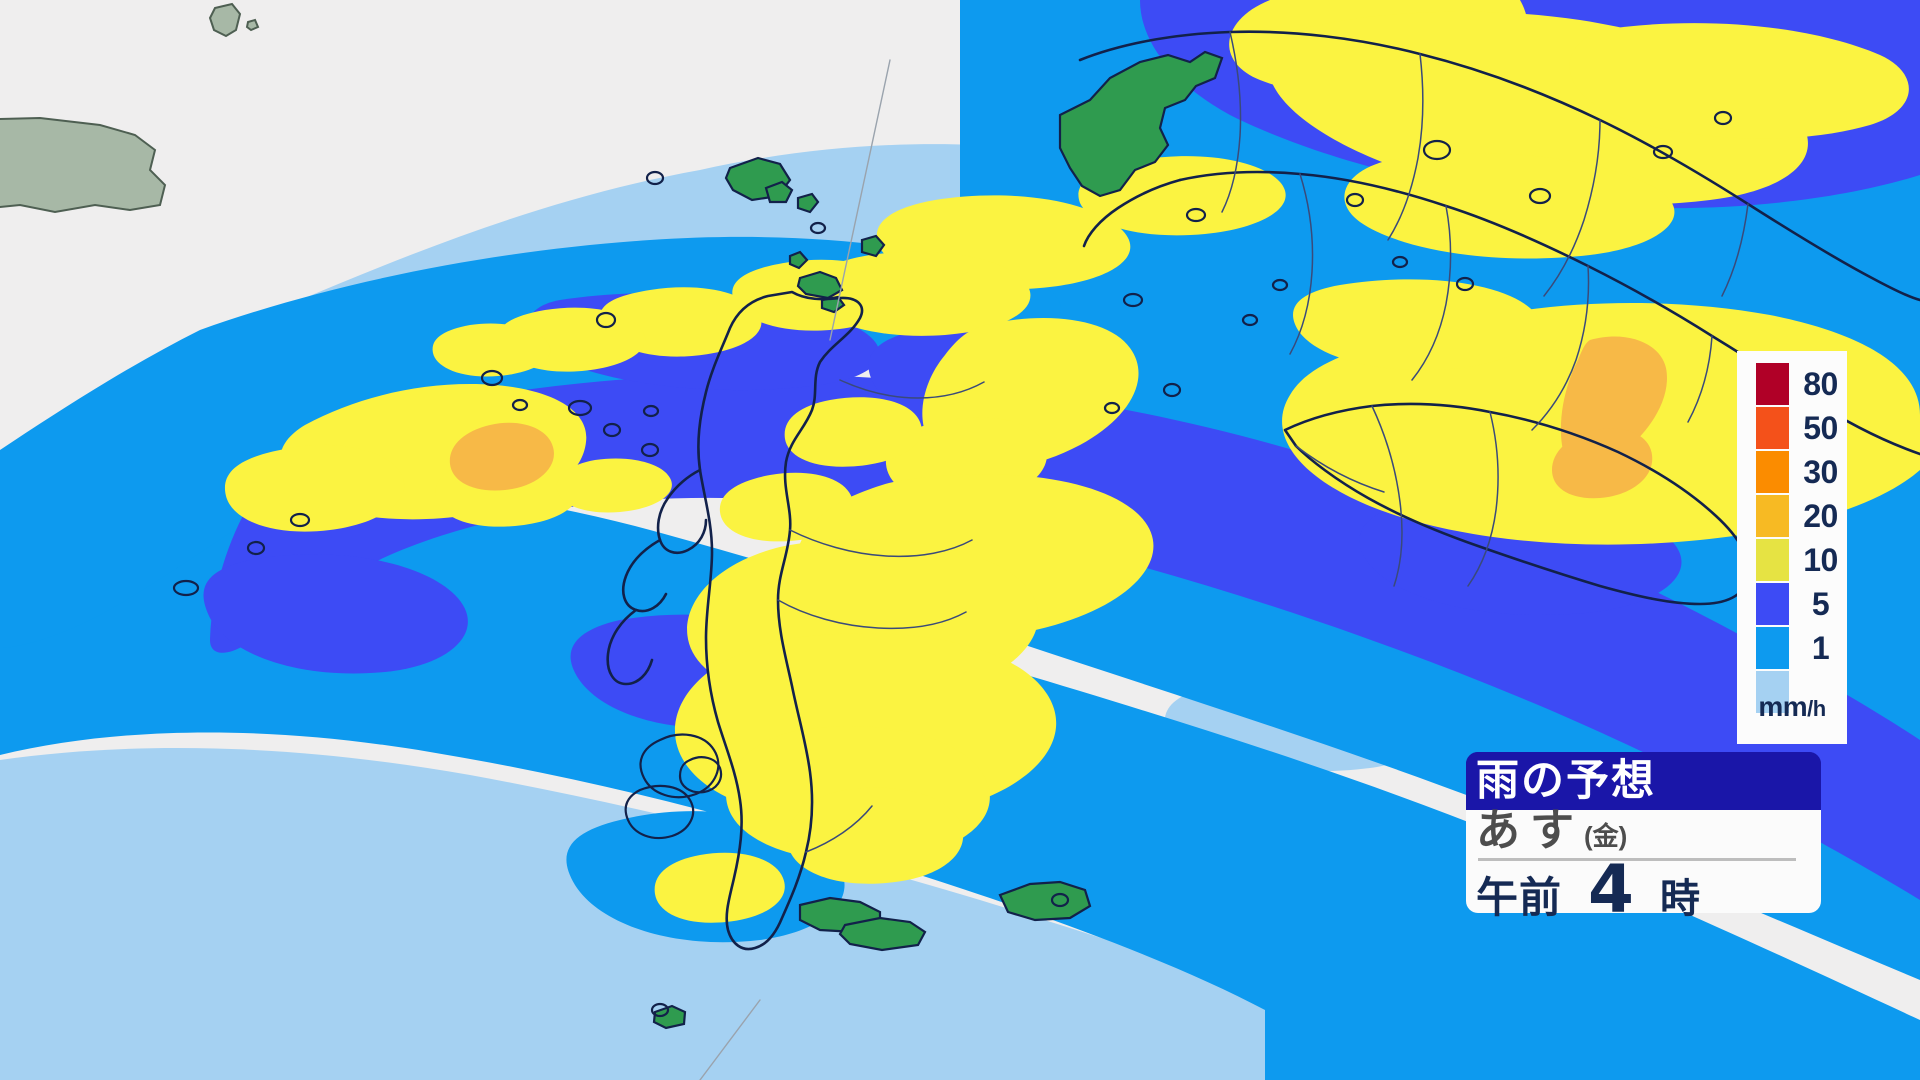 This screenshot has height=1080, width=1920. I want to click on forecast-panel-header: 雨の予想, so click(1643, 781).